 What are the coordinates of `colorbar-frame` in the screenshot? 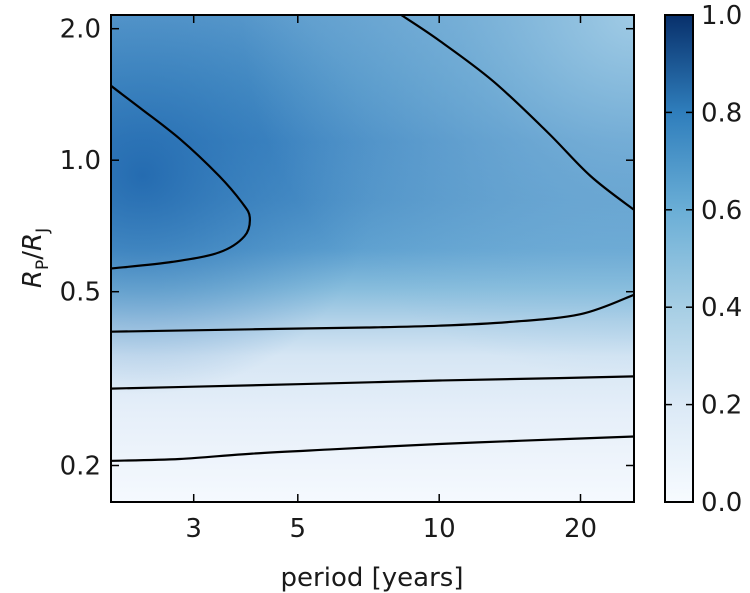 It's located at (679, 258).